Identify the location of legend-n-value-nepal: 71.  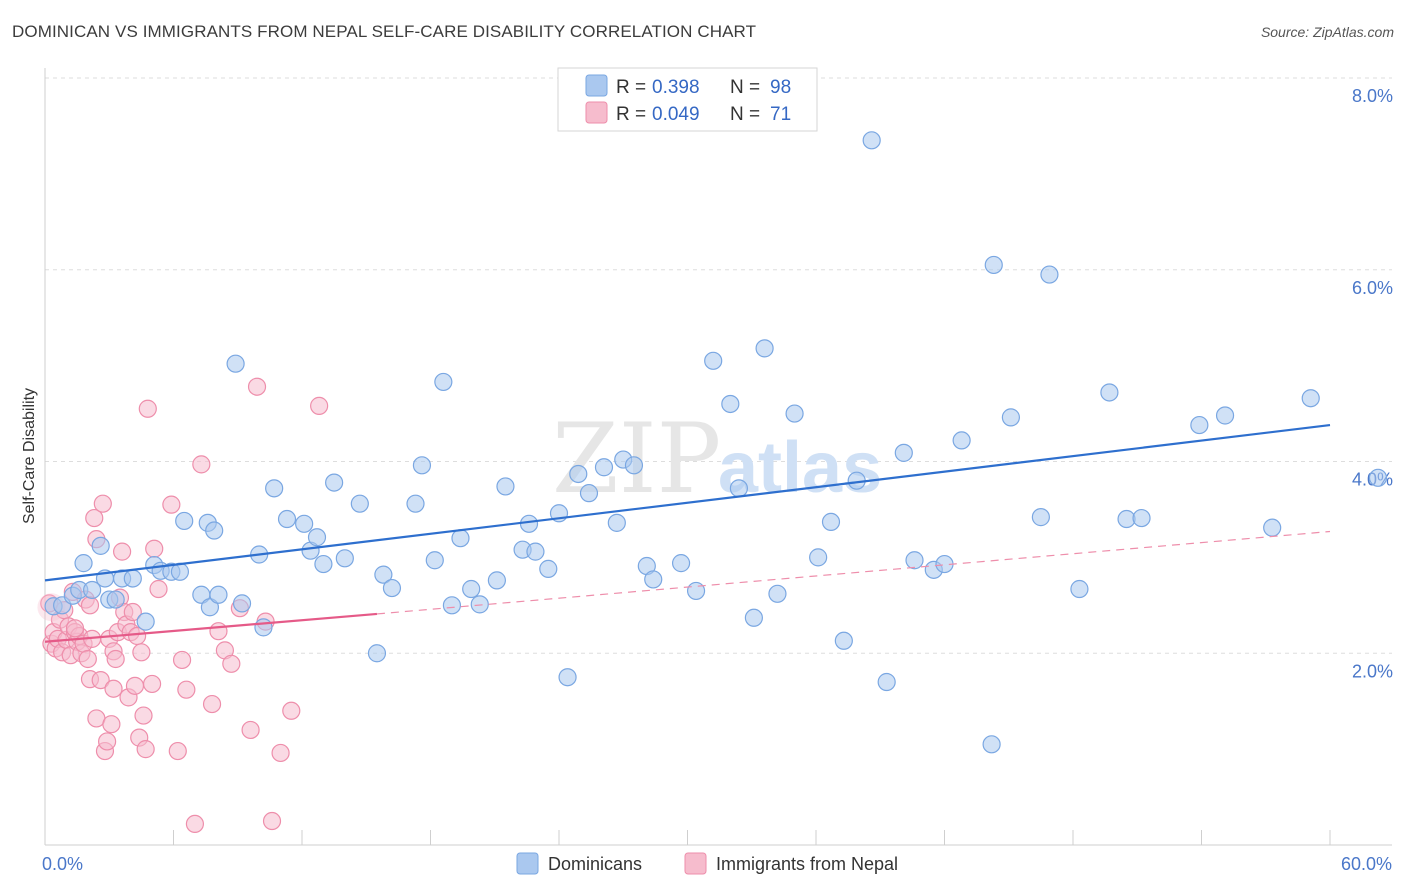
(780, 114).